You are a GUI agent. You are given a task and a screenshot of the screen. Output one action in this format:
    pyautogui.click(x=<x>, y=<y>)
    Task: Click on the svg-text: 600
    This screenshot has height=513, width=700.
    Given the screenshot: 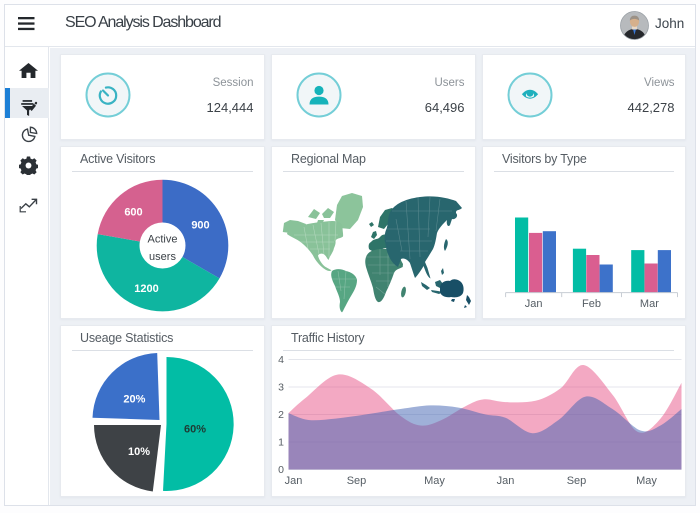 What is the action you would take?
    pyautogui.click(x=133, y=213)
    